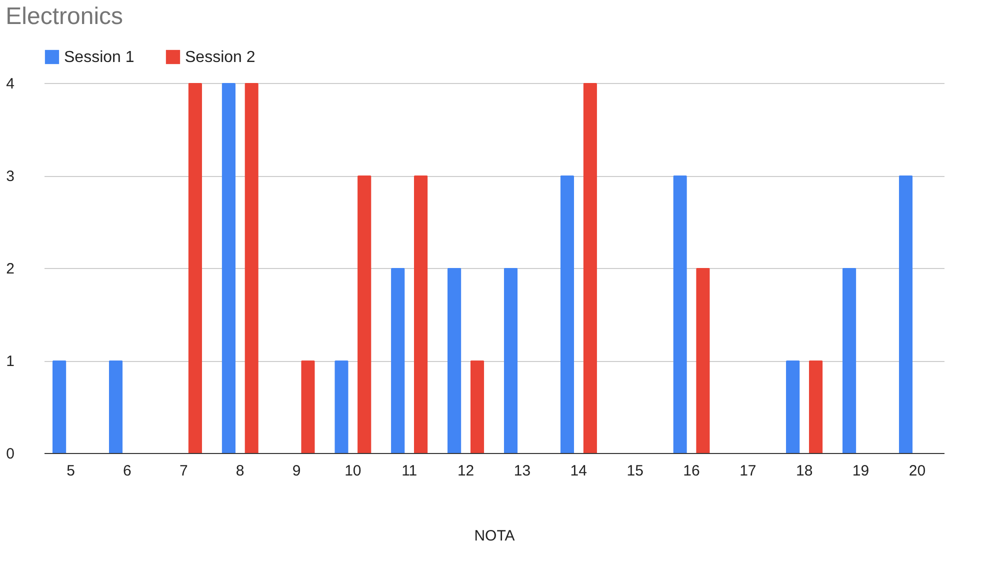 This screenshot has width=992, height=583. I want to click on x-tick-label: 6, so click(127, 471).